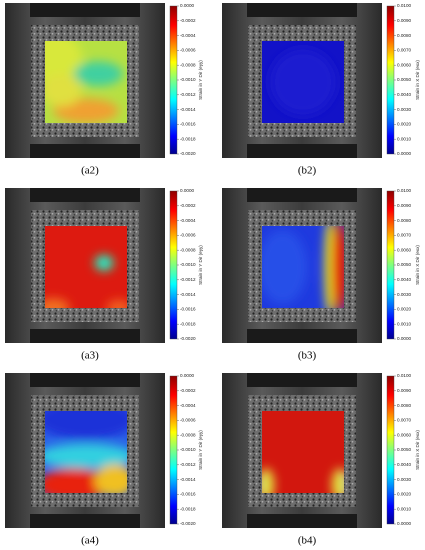 This screenshot has height=550, width=425. I want to click on panel-label: (b3), so click(307, 356).